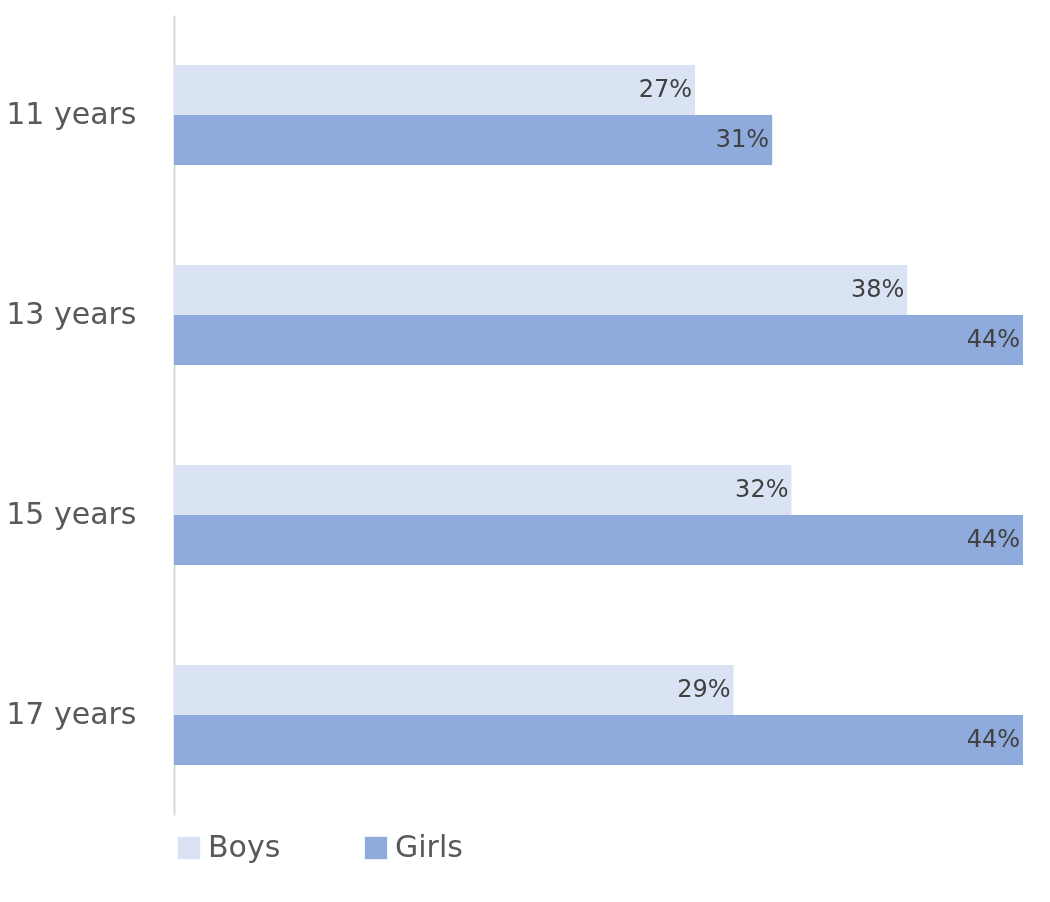 The height and width of the screenshot is (902, 1050). I want to click on data-label: 38%, so click(877, 289).